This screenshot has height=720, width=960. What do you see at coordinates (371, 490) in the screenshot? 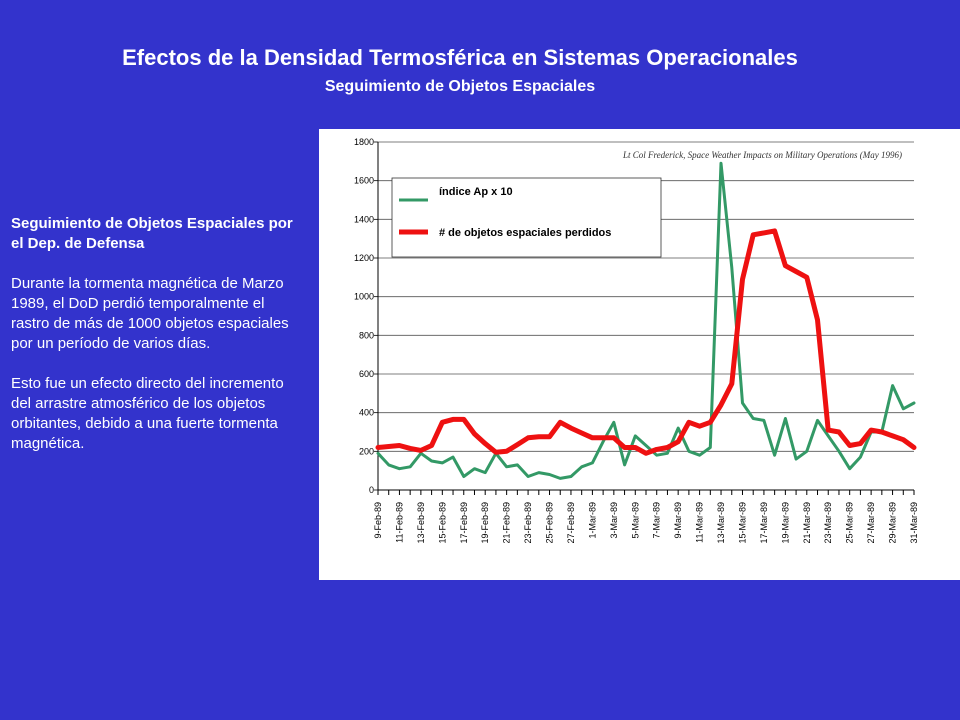
I see `y-tick-label: 0` at bounding box center [371, 490].